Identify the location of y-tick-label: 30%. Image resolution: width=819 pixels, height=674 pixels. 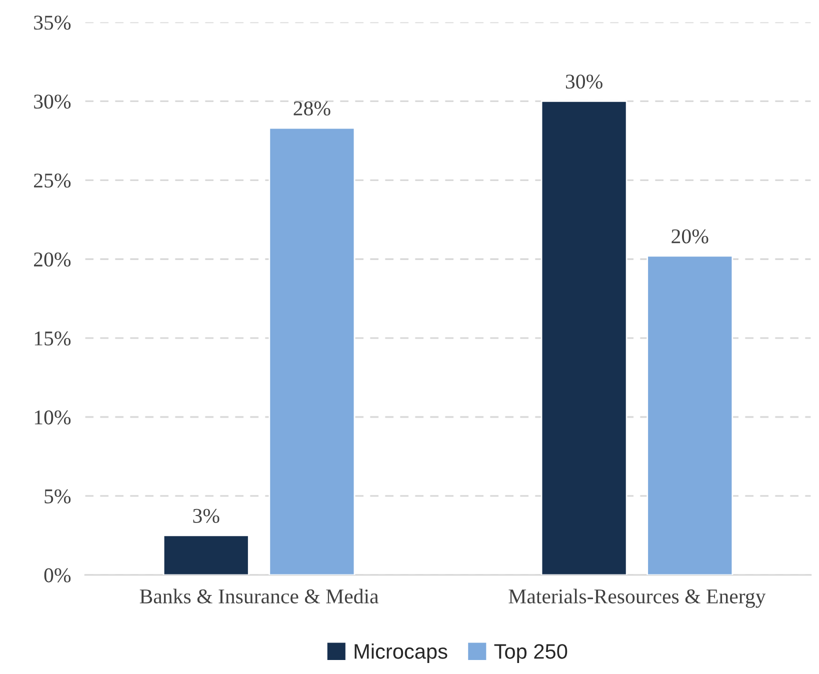
(52, 101).